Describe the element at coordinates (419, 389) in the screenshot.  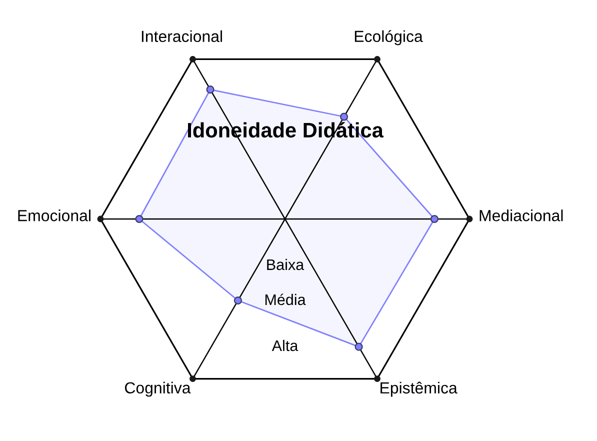
I see `spoke-label: Epistêmica` at that location.